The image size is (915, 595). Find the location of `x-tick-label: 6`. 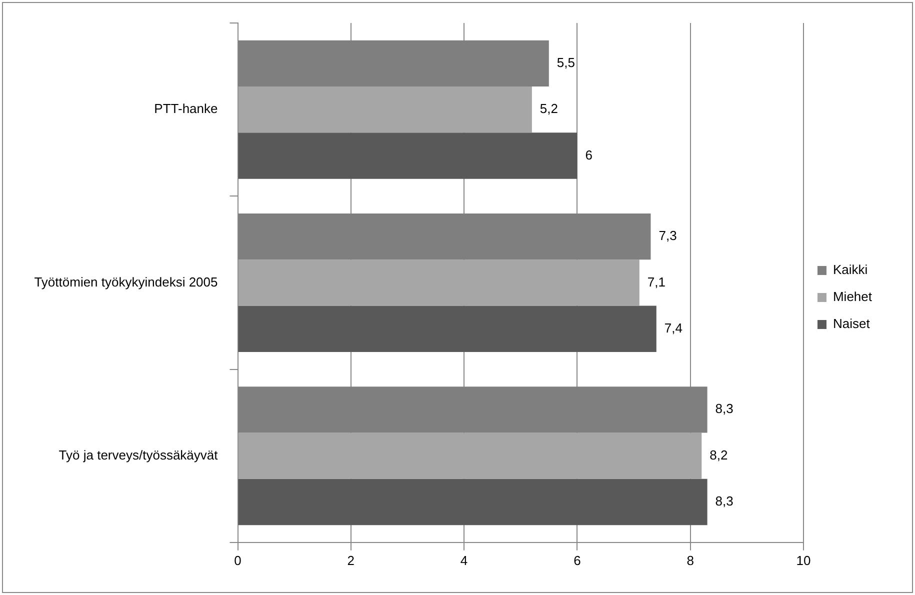

x-tick-label: 6 is located at coordinates (577, 560).